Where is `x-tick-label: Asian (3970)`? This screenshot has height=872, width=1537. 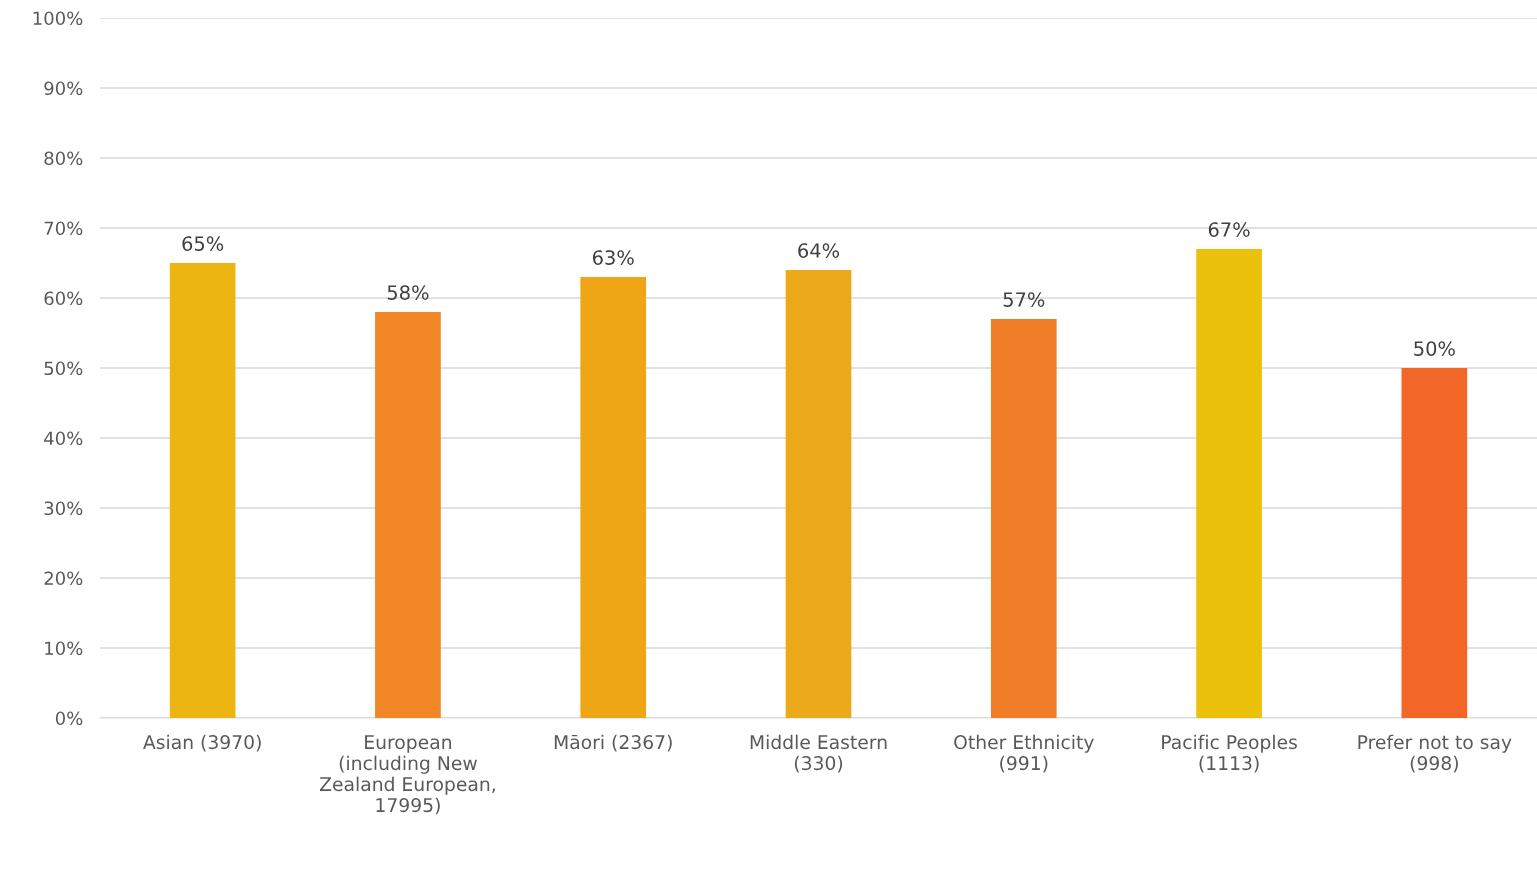
x-tick-label: Asian (3970) is located at coordinates (202, 743).